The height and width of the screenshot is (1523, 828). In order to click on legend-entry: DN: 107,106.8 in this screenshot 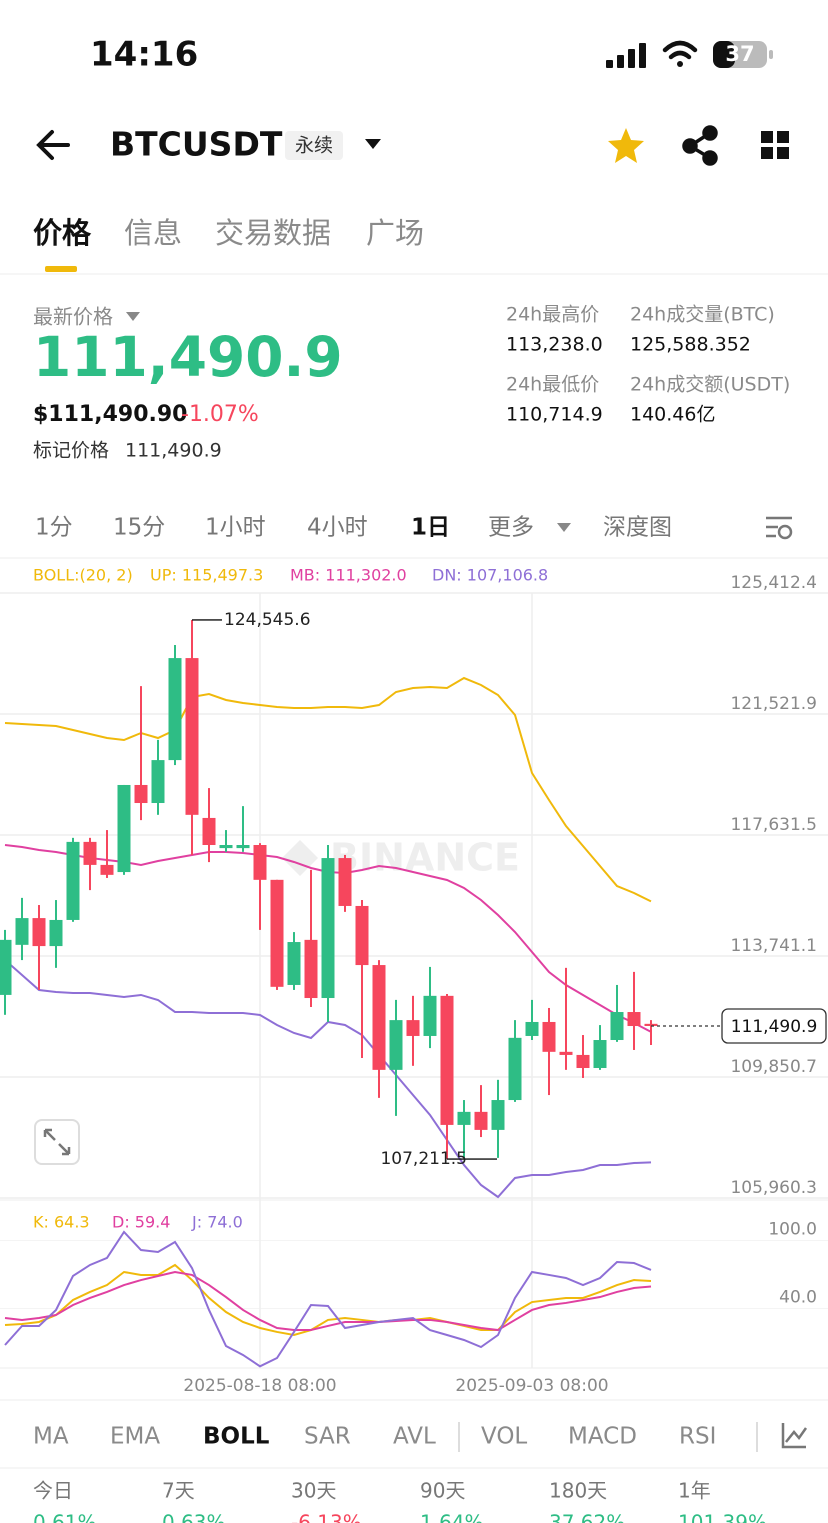, I will do `click(490, 575)`.